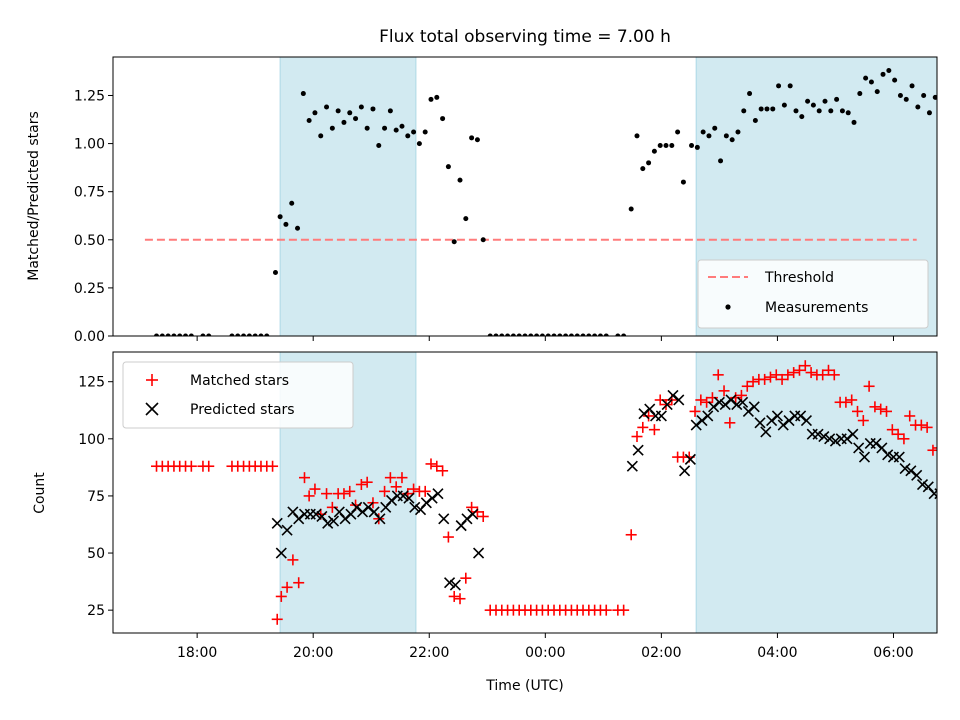 This screenshot has height=720, width=960. Describe the element at coordinates (96, 611) in the screenshot. I see `y-tick-label: 25` at that location.